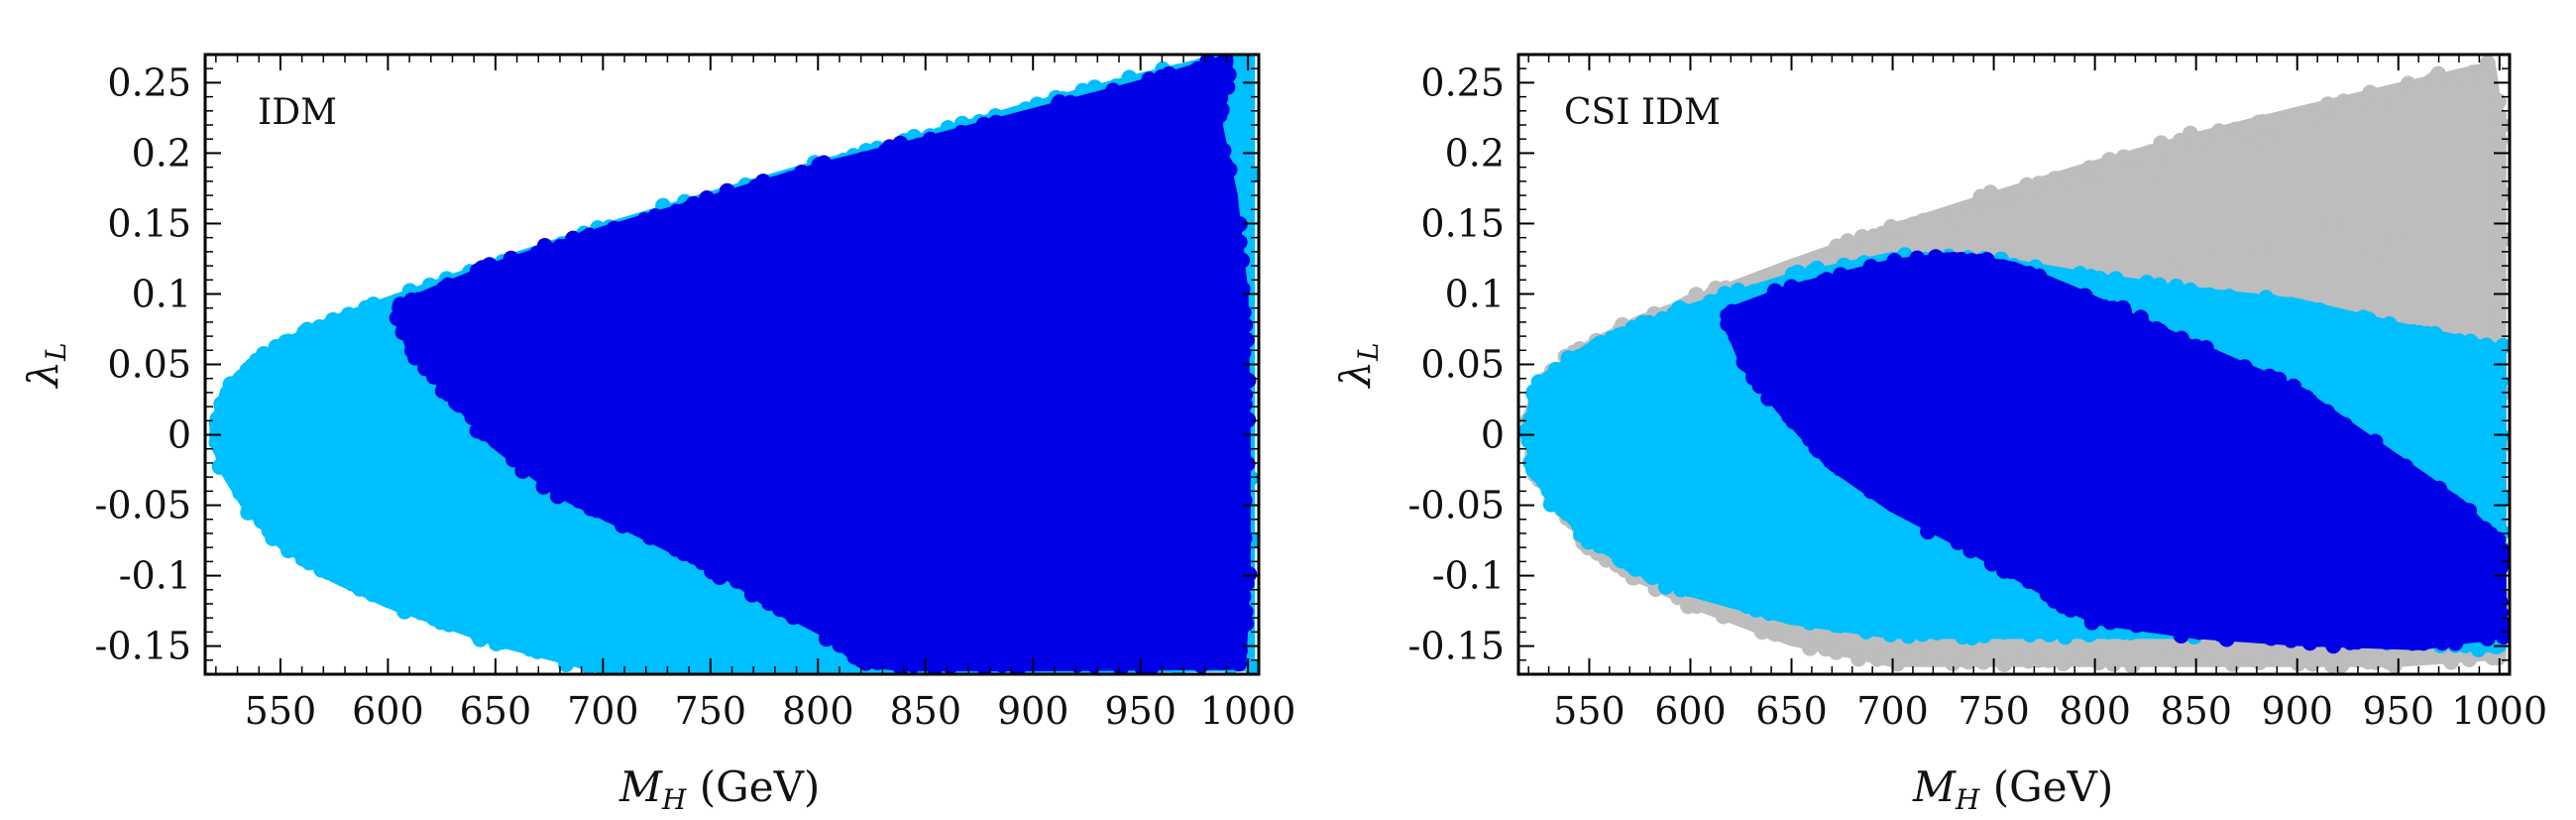 This screenshot has height=820, width=2576. Describe the element at coordinates (1456, 505) in the screenshot. I see `y-tick-label: -0.05` at that location.